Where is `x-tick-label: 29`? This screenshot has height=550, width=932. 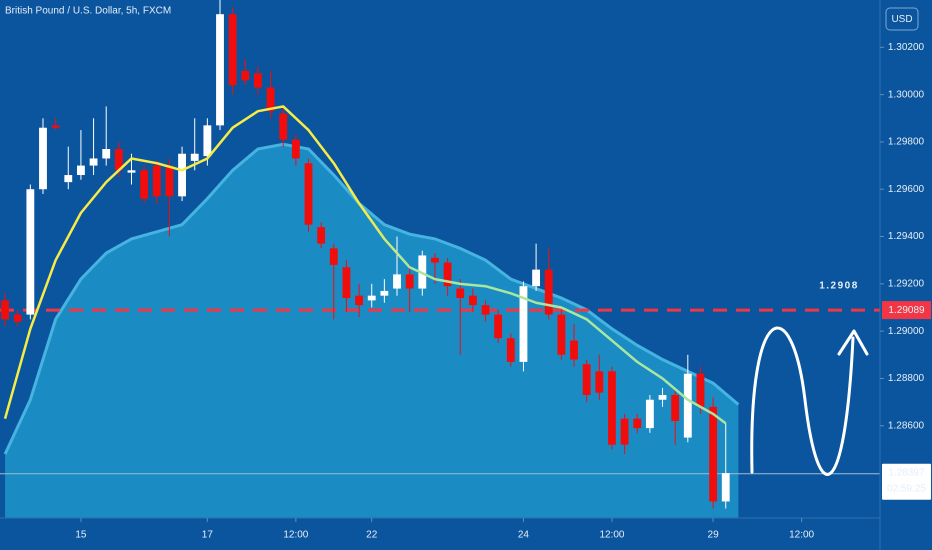 x-tick-label: 29 is located at coordinates (714, 535).